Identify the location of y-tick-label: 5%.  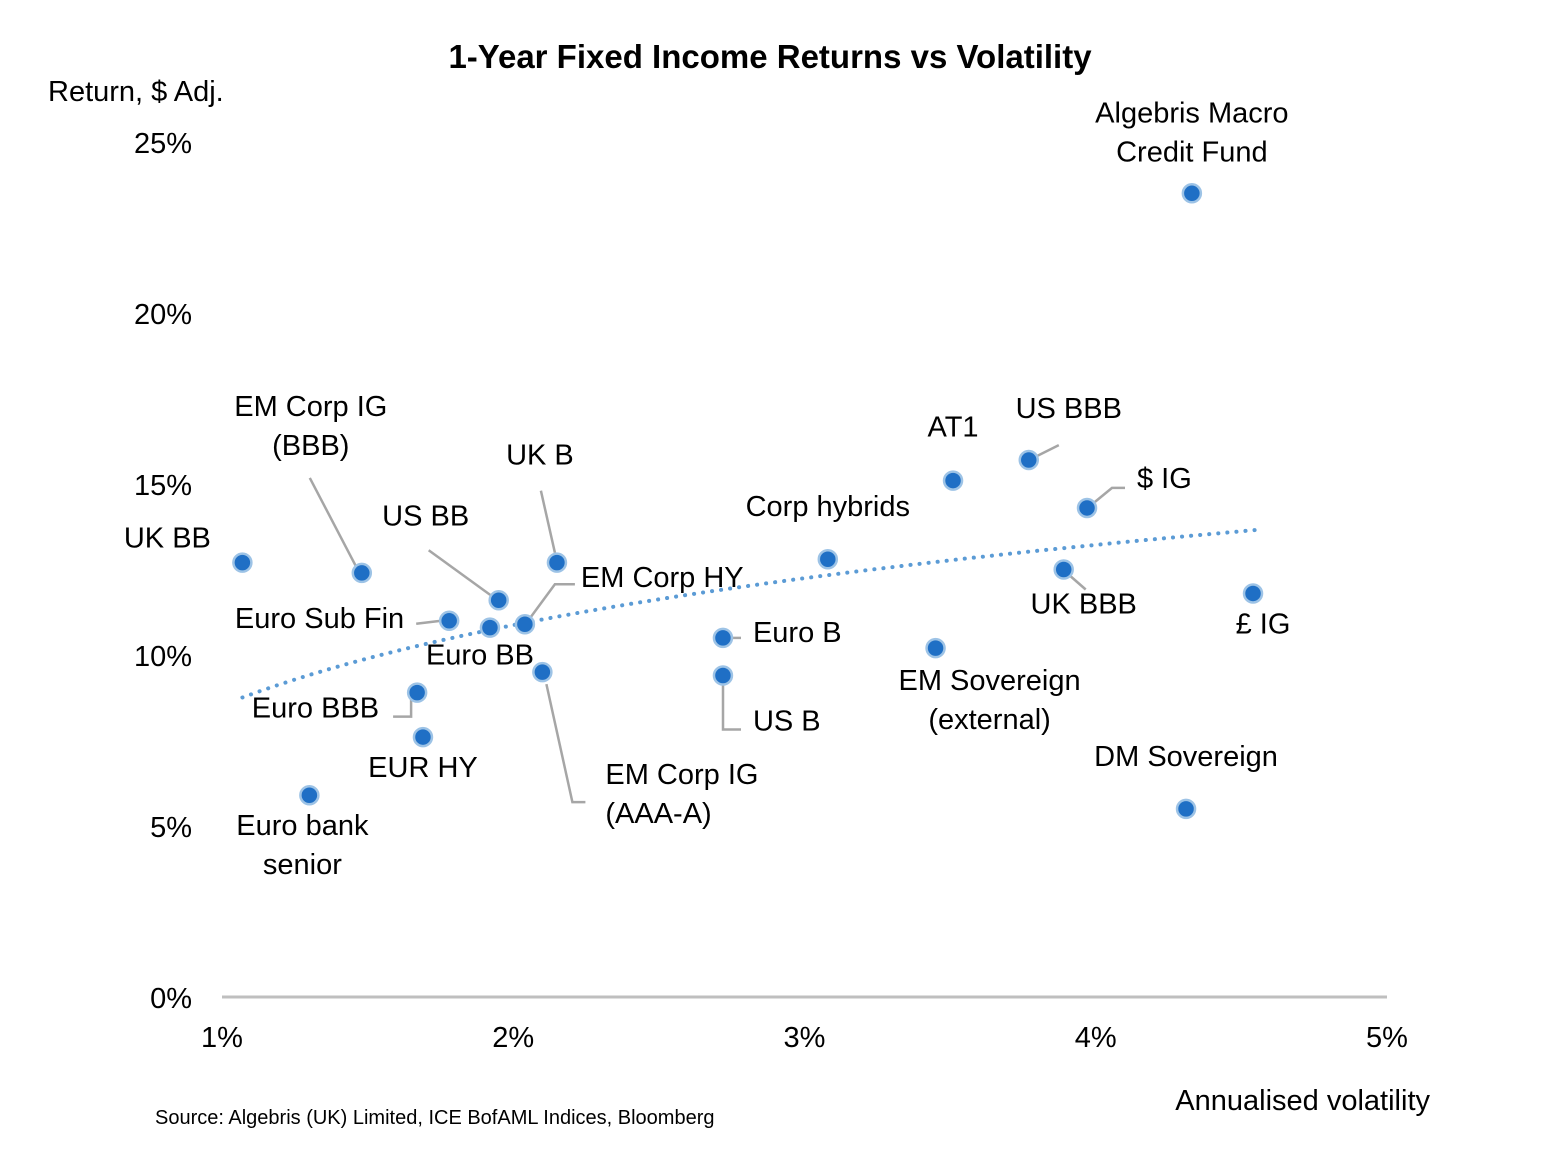
(171, 828).